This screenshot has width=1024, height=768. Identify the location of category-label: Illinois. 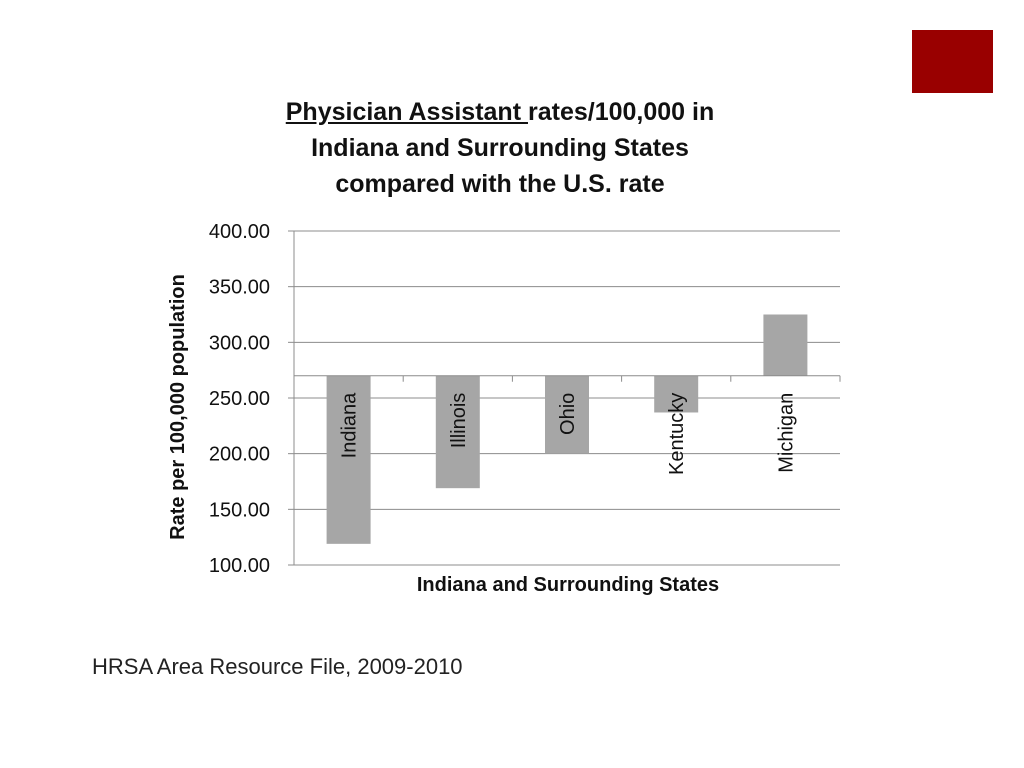
(459, 421).